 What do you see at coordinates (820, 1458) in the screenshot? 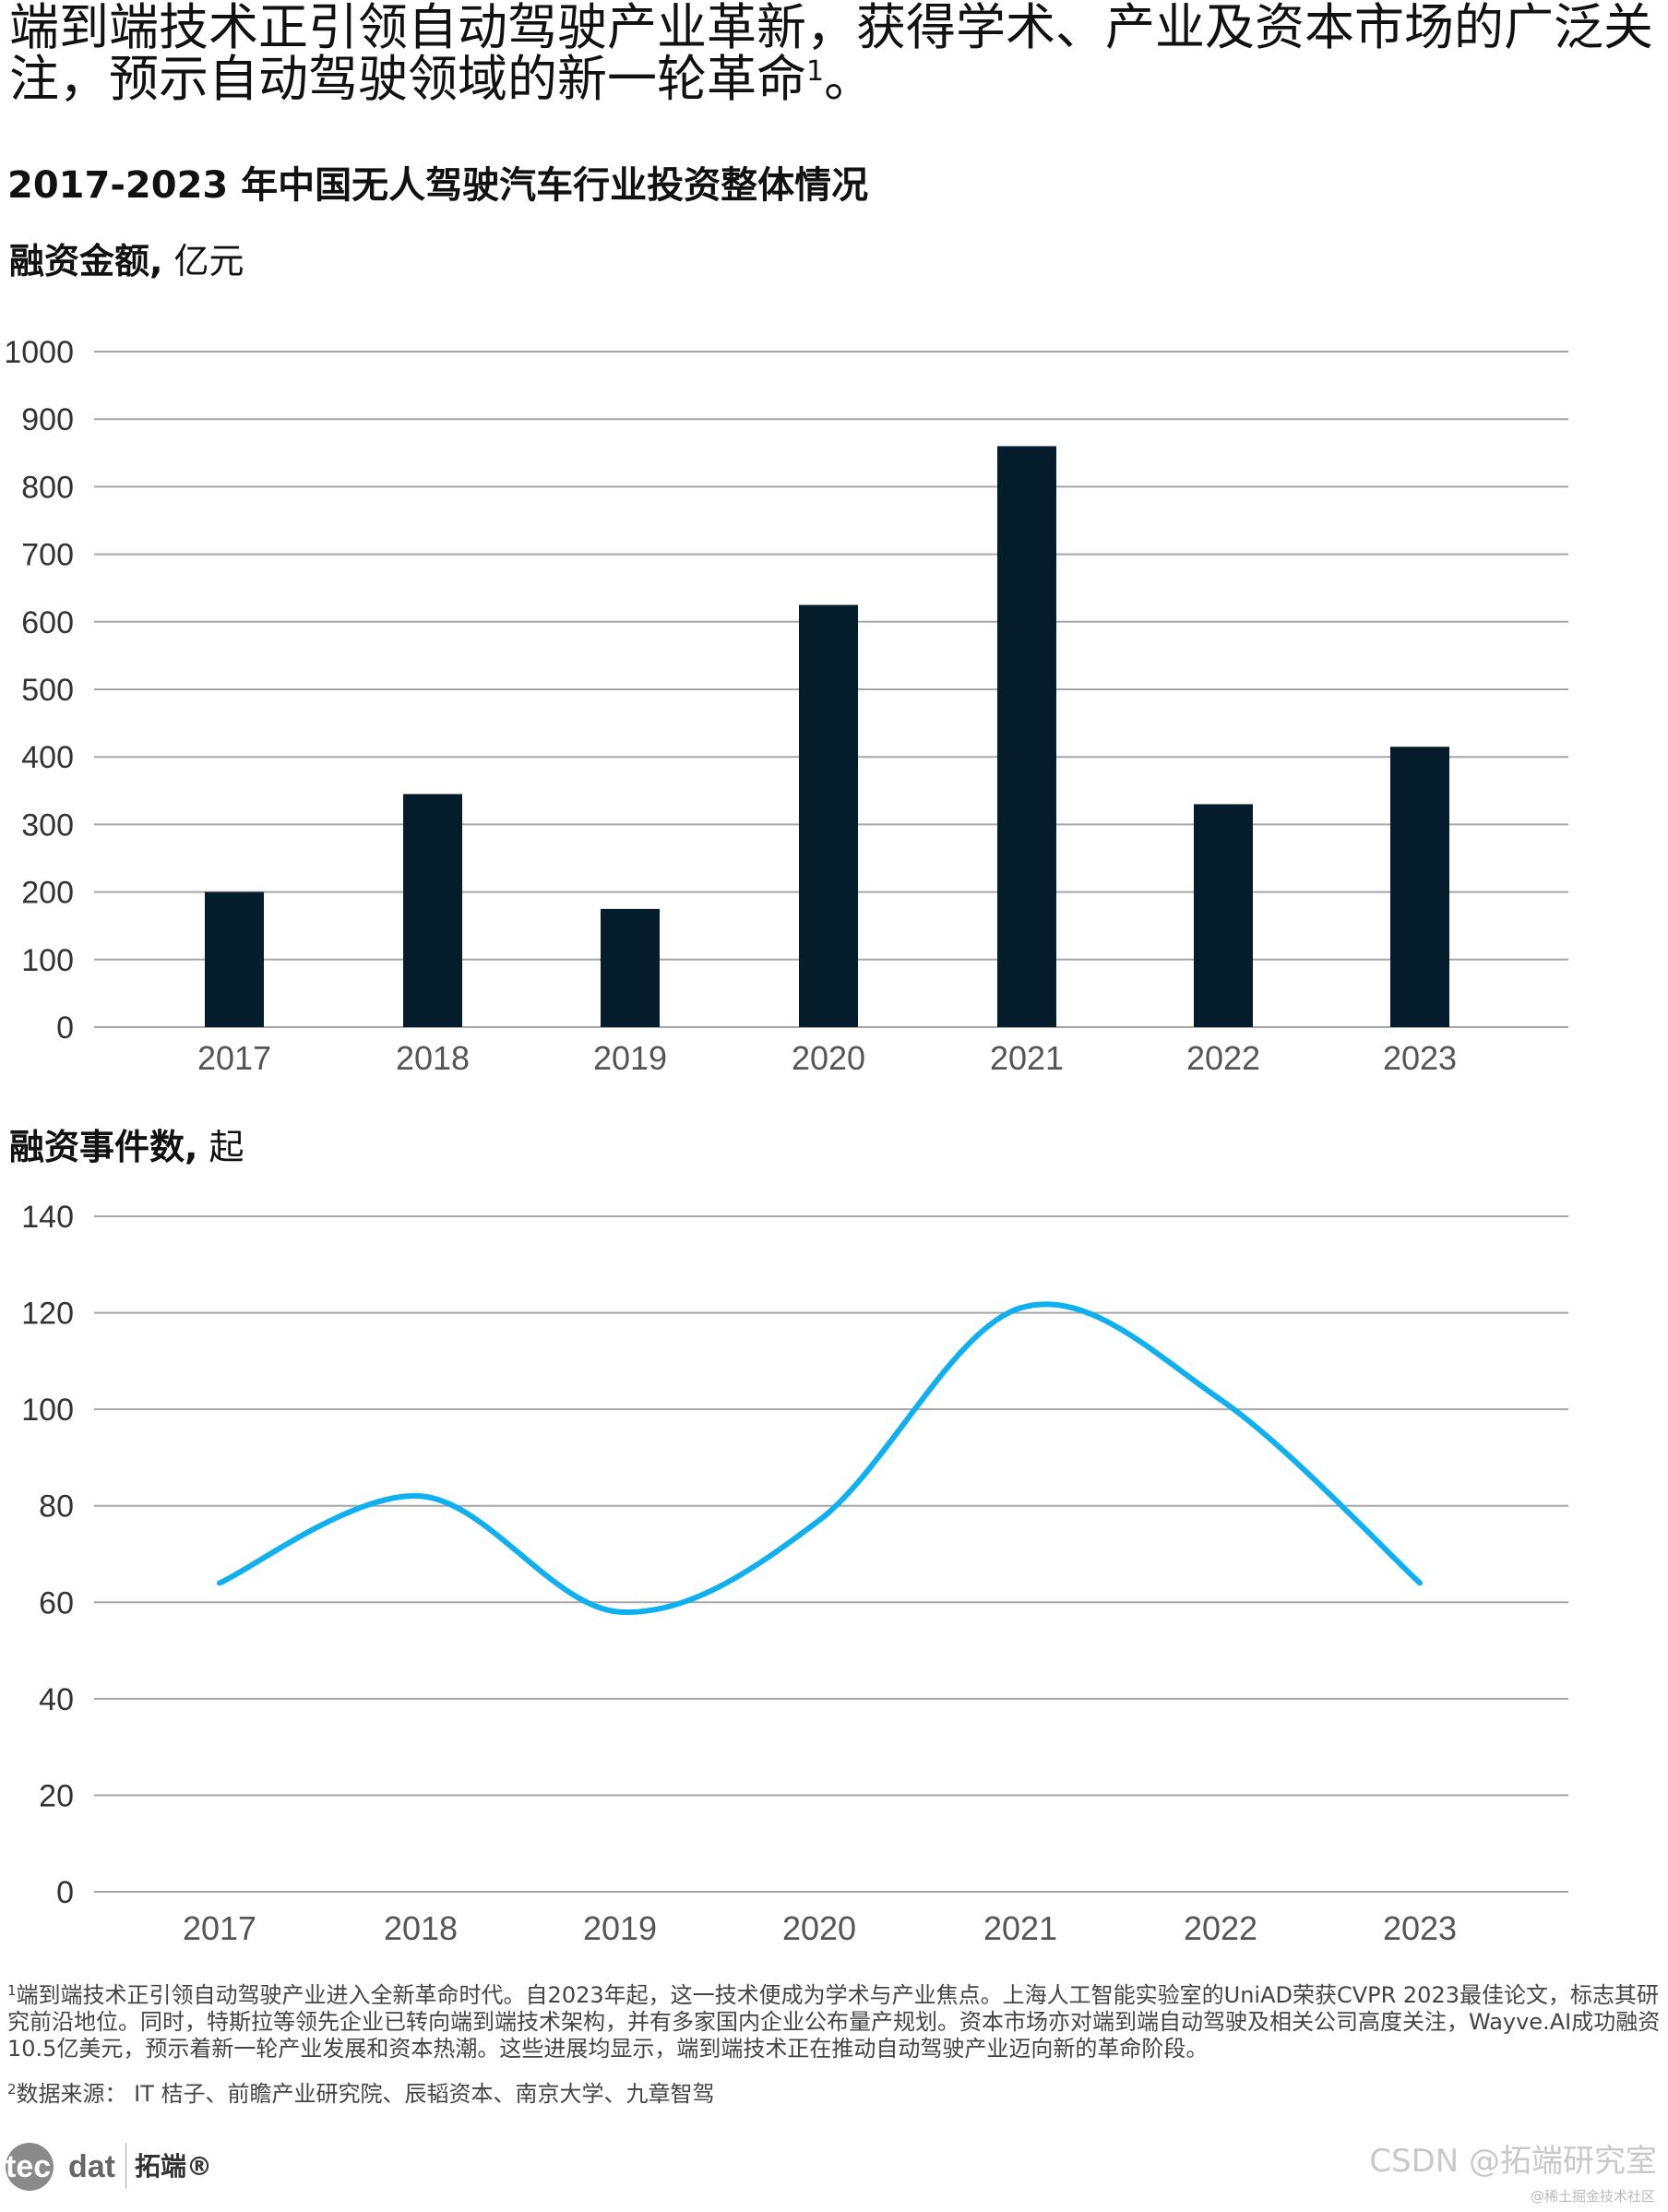
I see `series-line` at bounding box center [820, 1458].